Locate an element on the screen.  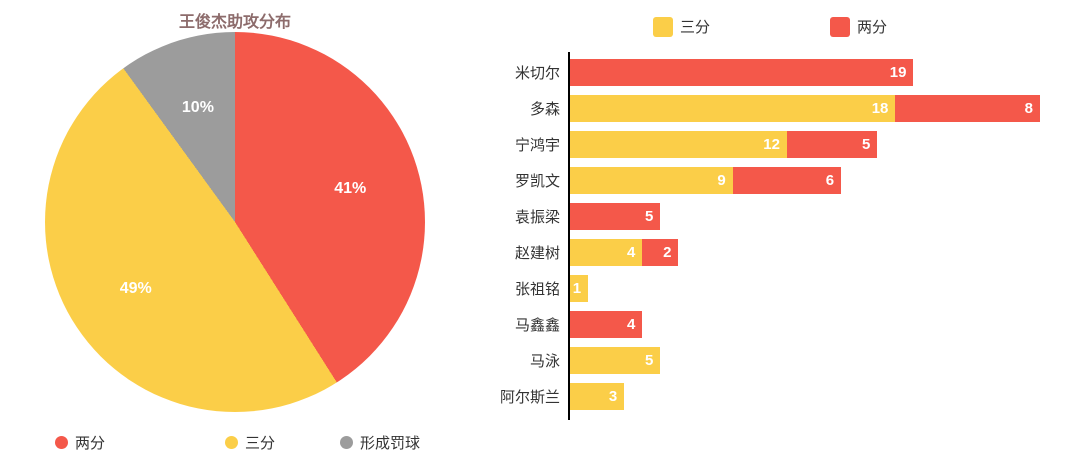
bar-segment-两分: 4 is located at coordinates (606, 324).